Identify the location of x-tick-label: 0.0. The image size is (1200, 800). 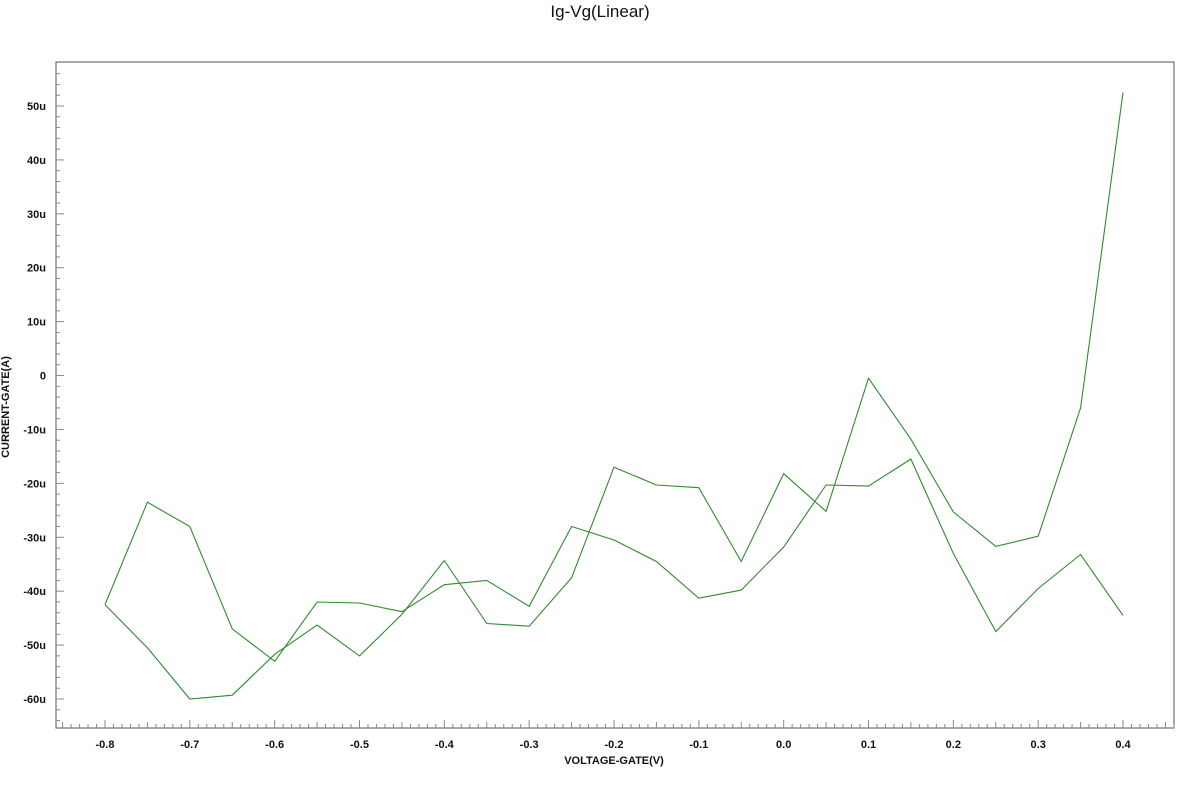
(783, 745).